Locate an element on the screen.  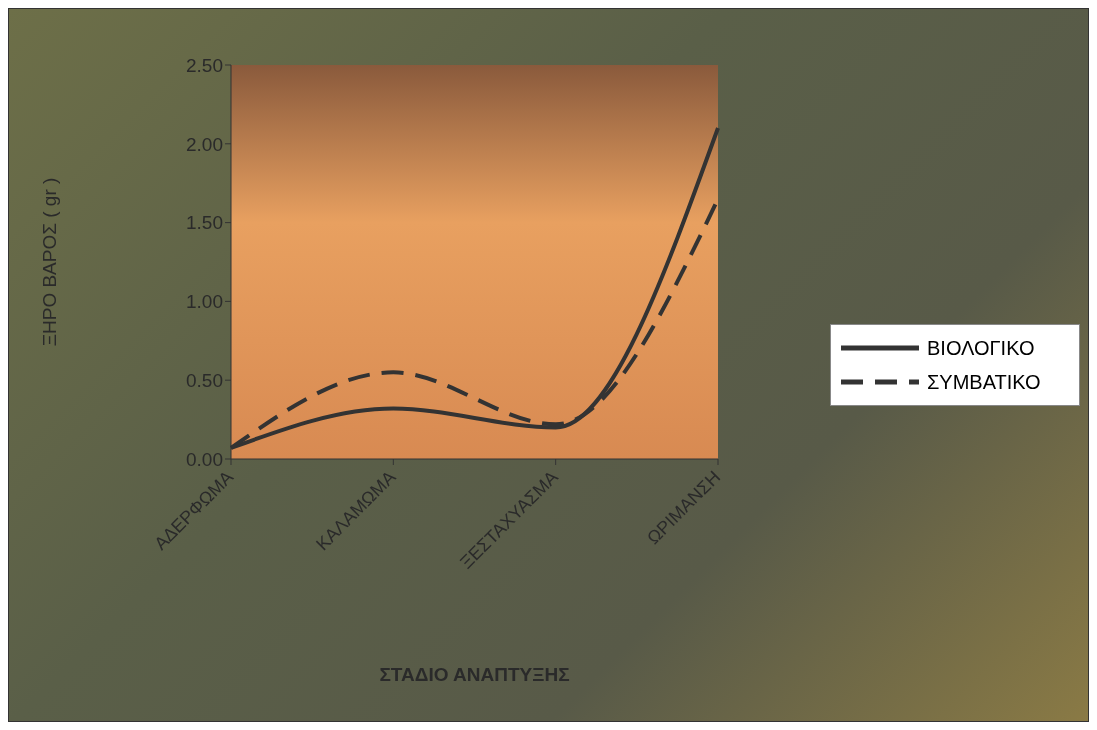
y-axis-title: ΞΗΡΟ ΒΑΡΟΣ ( gr ) is located at coordinates (49, 262).